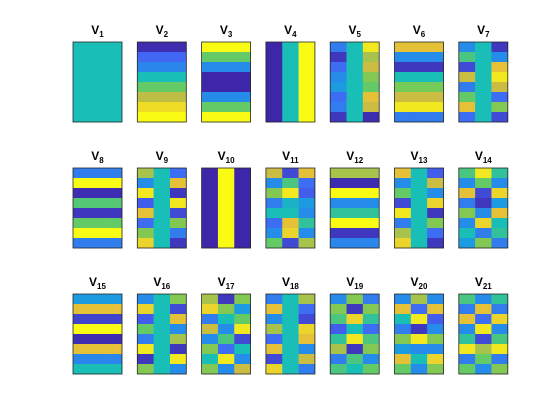  I want to click on panel: V18, so click(290, 325).